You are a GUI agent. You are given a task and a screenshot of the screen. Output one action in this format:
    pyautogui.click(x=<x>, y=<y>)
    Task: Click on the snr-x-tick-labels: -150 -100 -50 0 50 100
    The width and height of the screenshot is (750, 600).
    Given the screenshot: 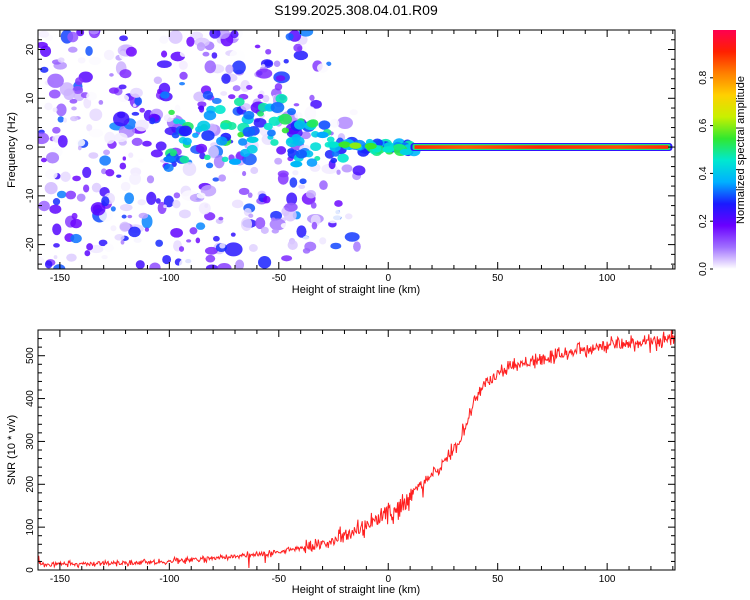 What is the action you would take?
    pyautogui.click(x=333, y=579)
    